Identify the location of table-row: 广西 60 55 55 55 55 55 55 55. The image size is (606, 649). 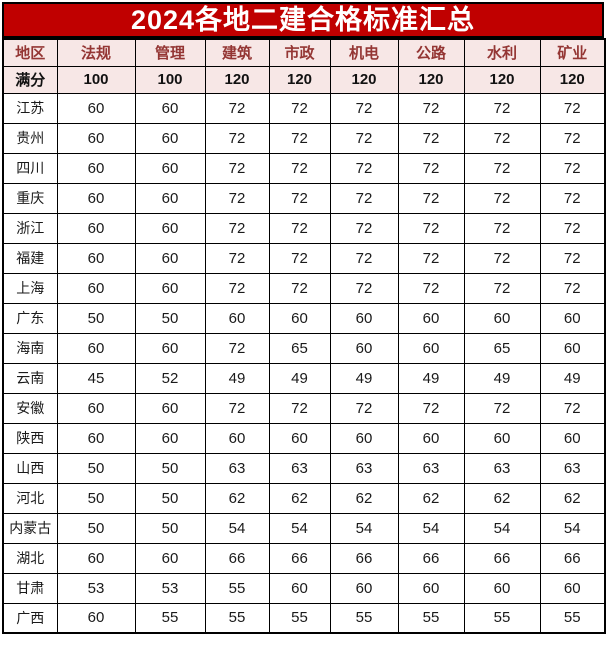
(304, 618).